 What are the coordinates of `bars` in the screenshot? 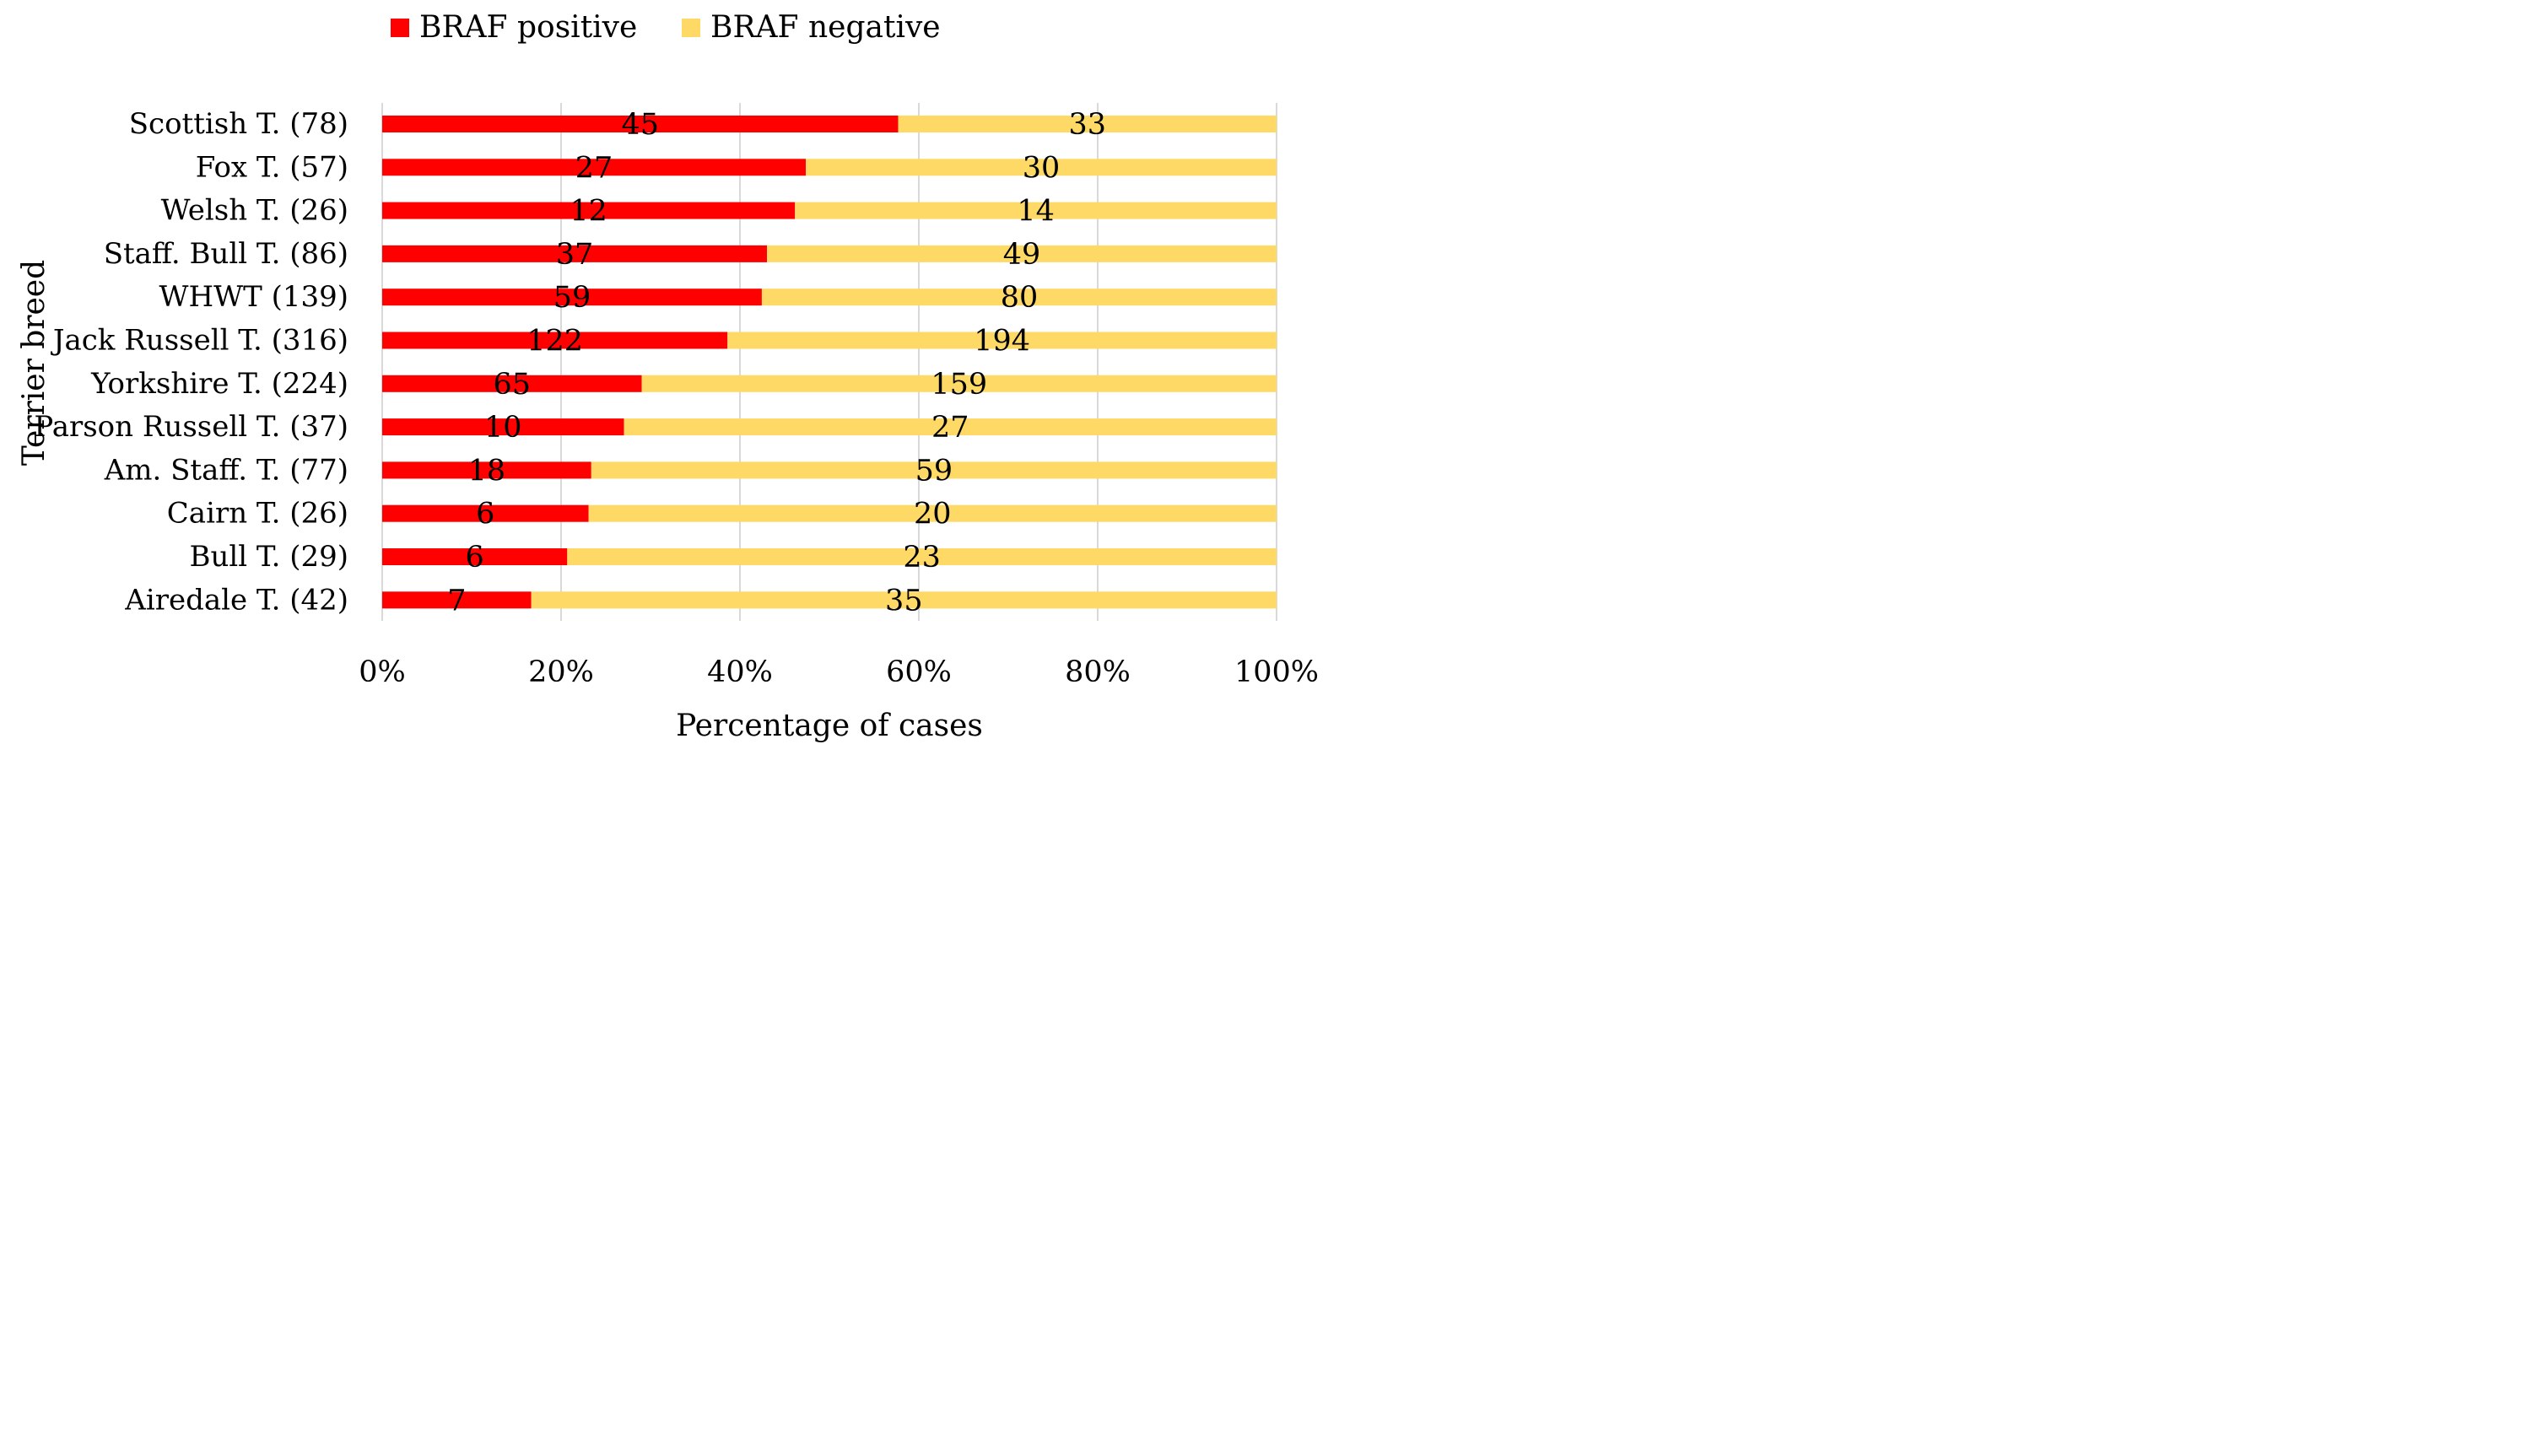 It's located at (829, 362).